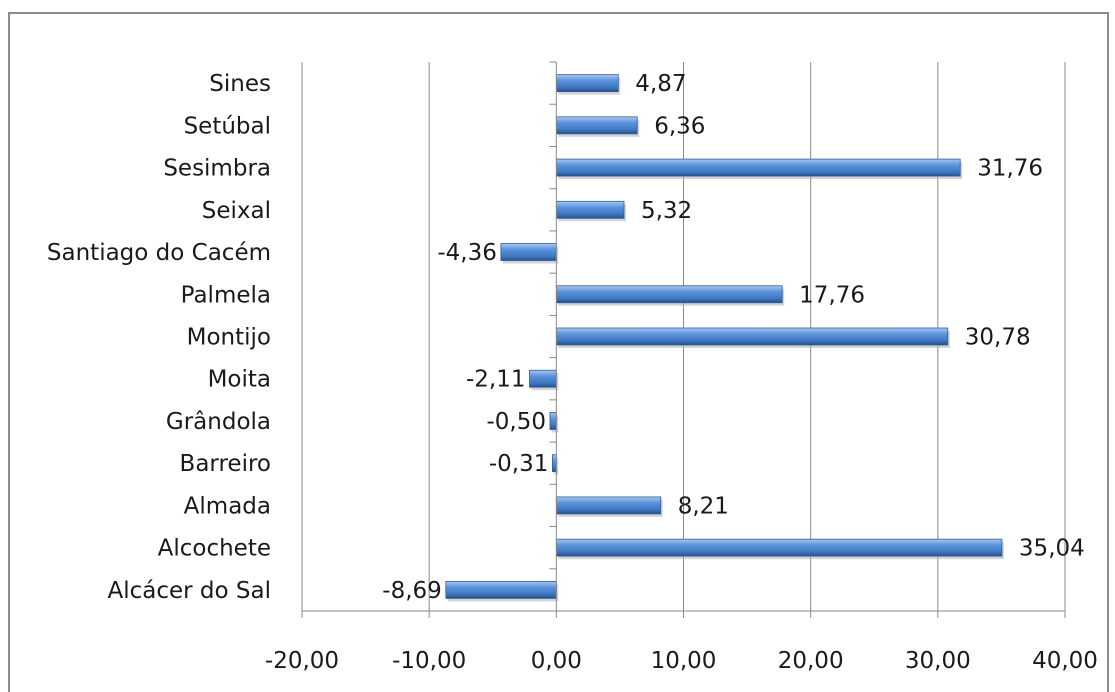 This screenshot has width=1115, height=692. I want to click on category-label: Montijo, so click(229, 338).